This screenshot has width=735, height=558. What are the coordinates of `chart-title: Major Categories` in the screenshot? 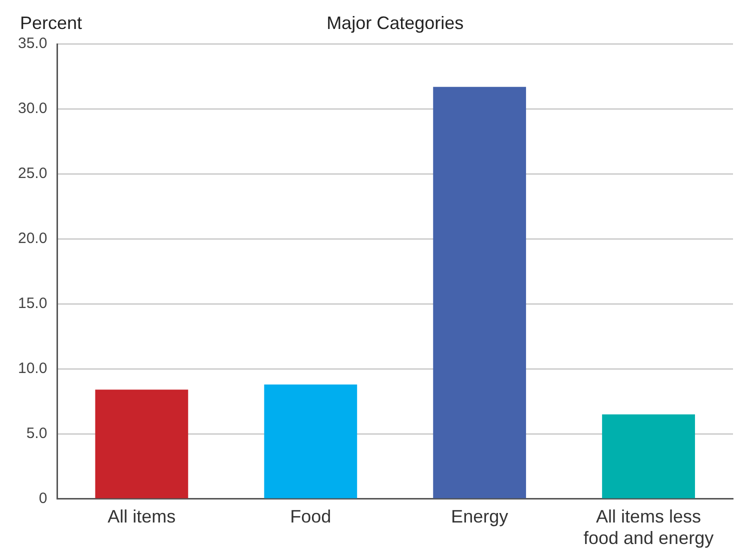 It's located at (395, 22).